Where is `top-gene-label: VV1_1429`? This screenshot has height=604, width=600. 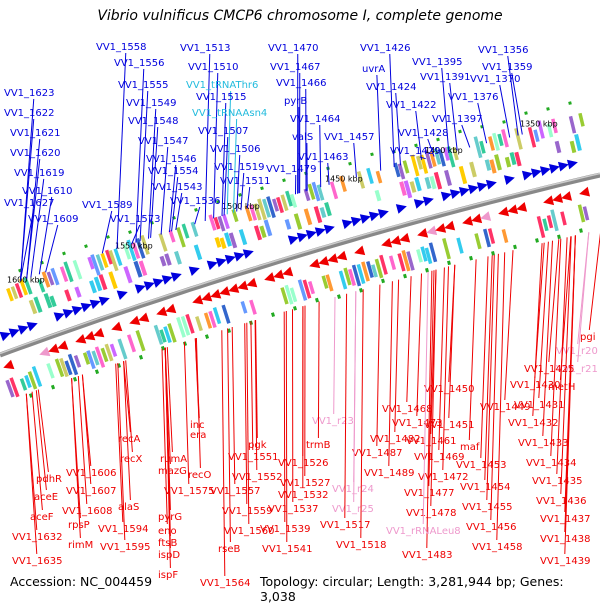
top-gene-label: VV1_1429 is located at coordinates (415, 151).